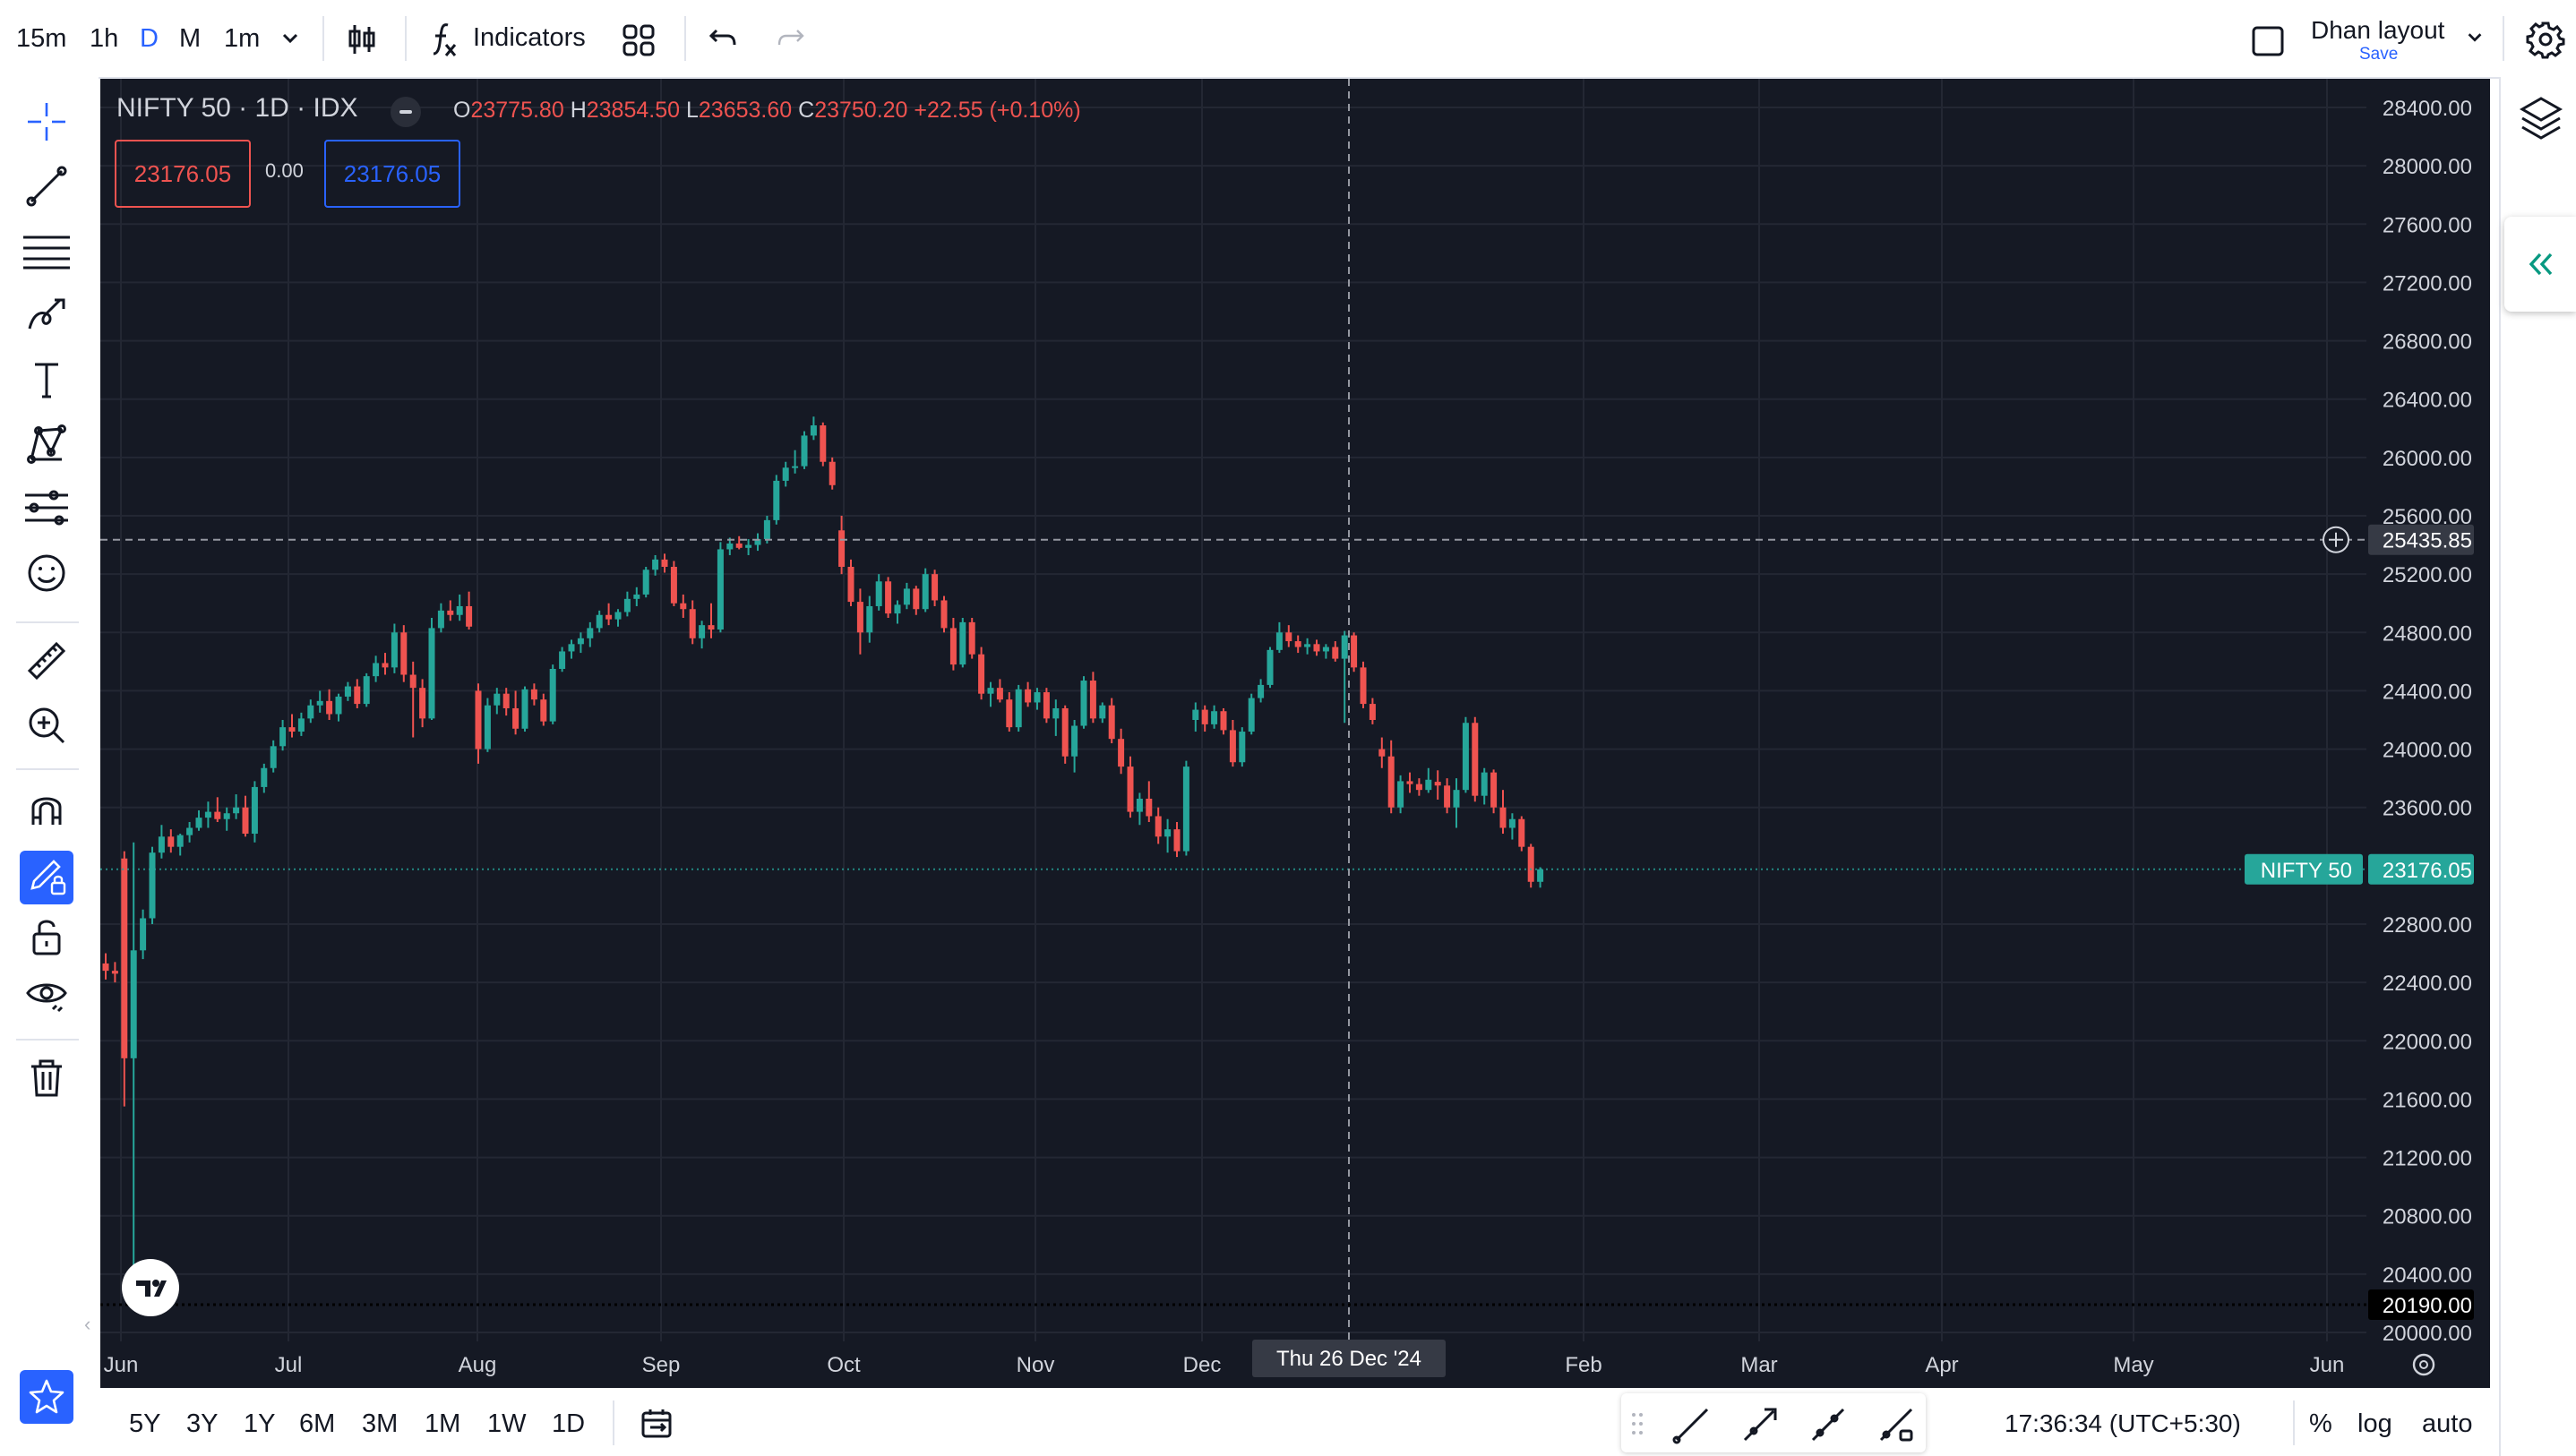  What do you see at coordinates (2541, 122) in the screenshot?
I see `object-tree-layers-icon` at bounding box center [2541, 122].